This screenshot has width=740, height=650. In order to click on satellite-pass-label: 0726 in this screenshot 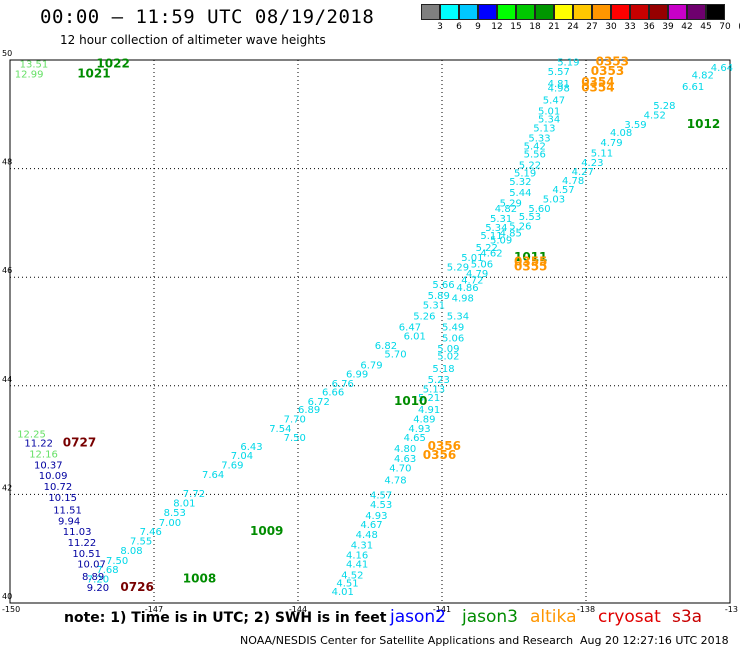, I will do `click(136, 587)`.